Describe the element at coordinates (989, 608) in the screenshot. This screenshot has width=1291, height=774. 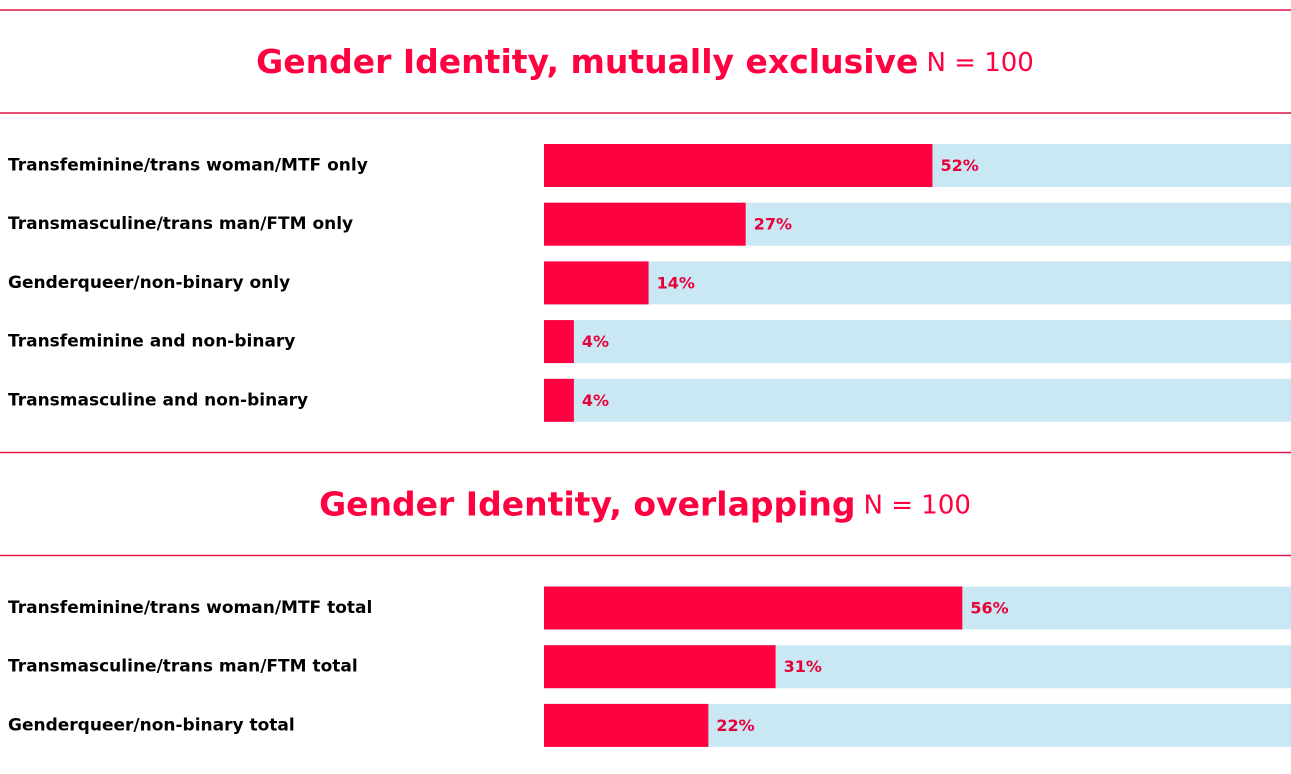
I see `value-label: 56%` at that location.